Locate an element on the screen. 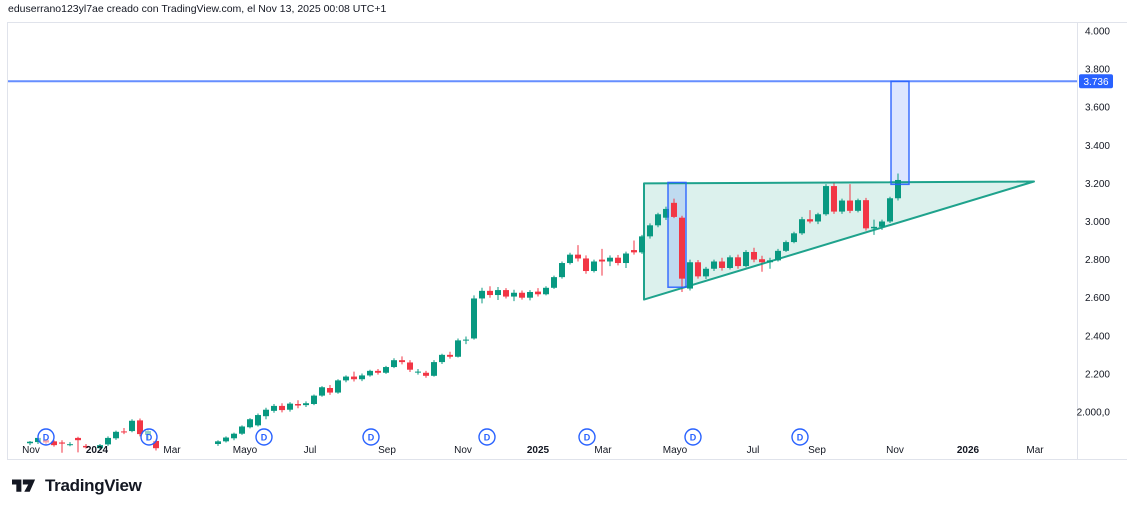 The height and width of the screenshot is (512, 1128). time-axis-label: Mayo is located at coordinates (675, 450).